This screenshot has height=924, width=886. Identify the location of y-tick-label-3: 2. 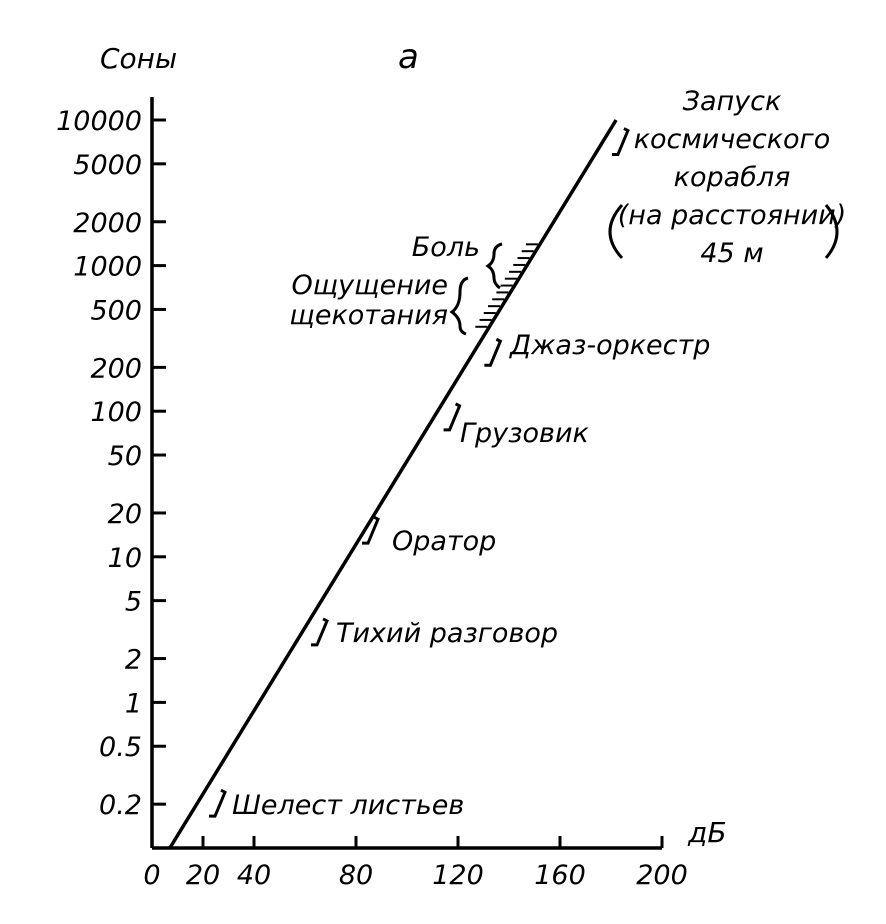
(133, 660).